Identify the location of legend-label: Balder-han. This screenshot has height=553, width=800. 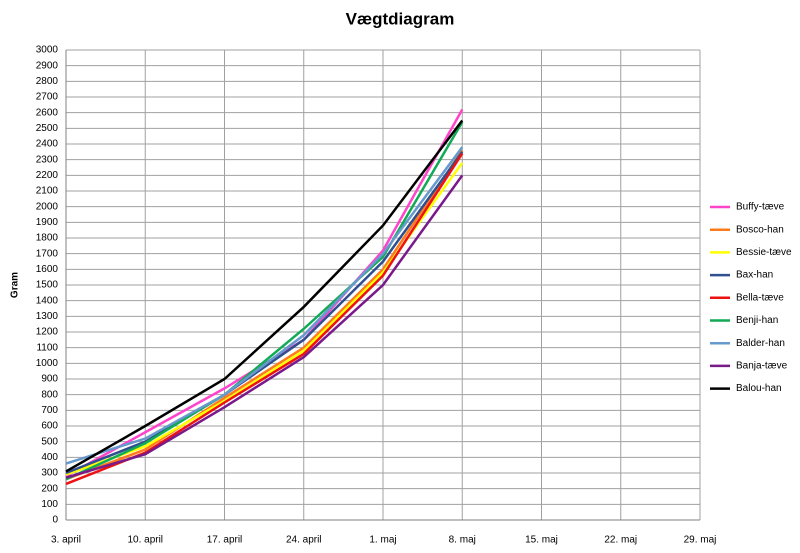
(760, 343).